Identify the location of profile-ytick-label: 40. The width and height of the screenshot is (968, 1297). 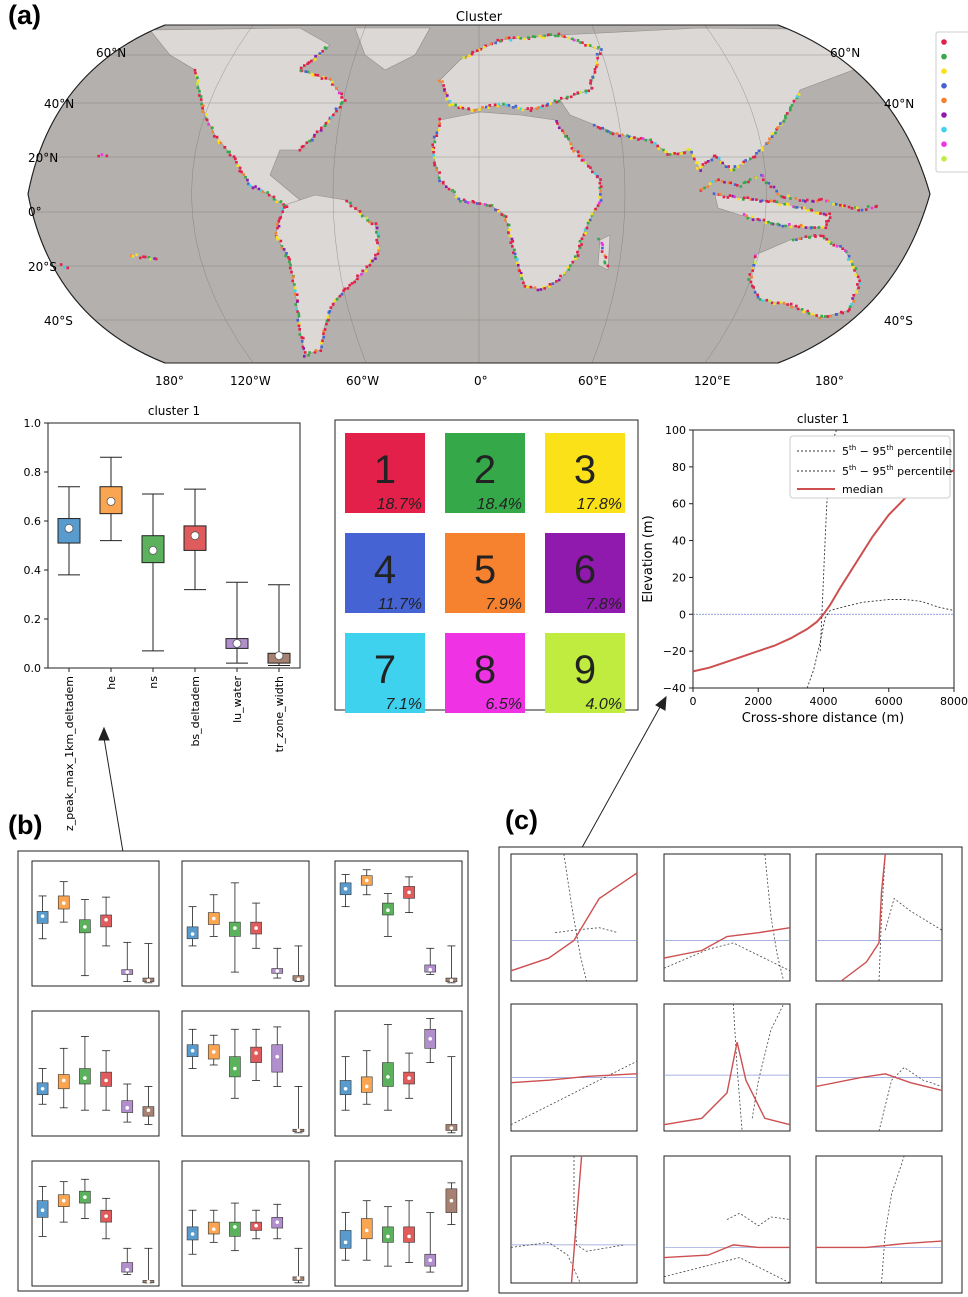
(679, 541).